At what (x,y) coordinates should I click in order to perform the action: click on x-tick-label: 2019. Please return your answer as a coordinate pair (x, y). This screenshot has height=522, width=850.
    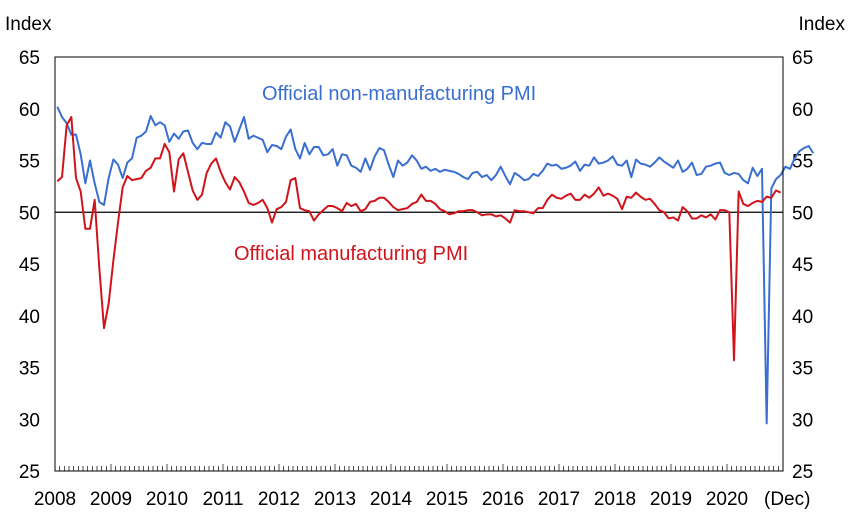
    Looking at the image, I should click on (671, 499).